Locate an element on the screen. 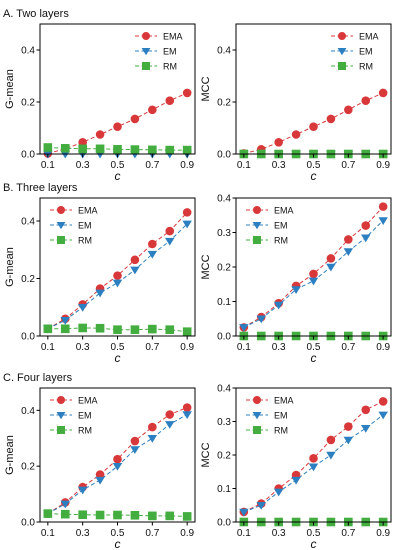 The height and width of the screenshot is (550, 405). section-title-c: C. Four layers is located at coordinates (38, 378).